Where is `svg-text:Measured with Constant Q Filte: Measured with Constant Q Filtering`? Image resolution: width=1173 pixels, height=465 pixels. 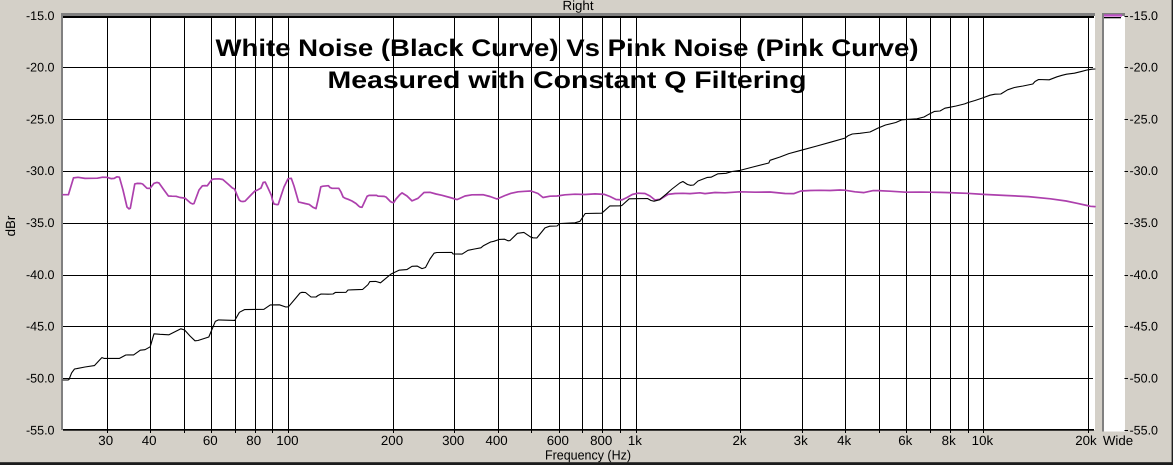
svg-text:Measured with Constant Q Filte: Measured with Constant Q Filtering is located at coordinates (567, 80).